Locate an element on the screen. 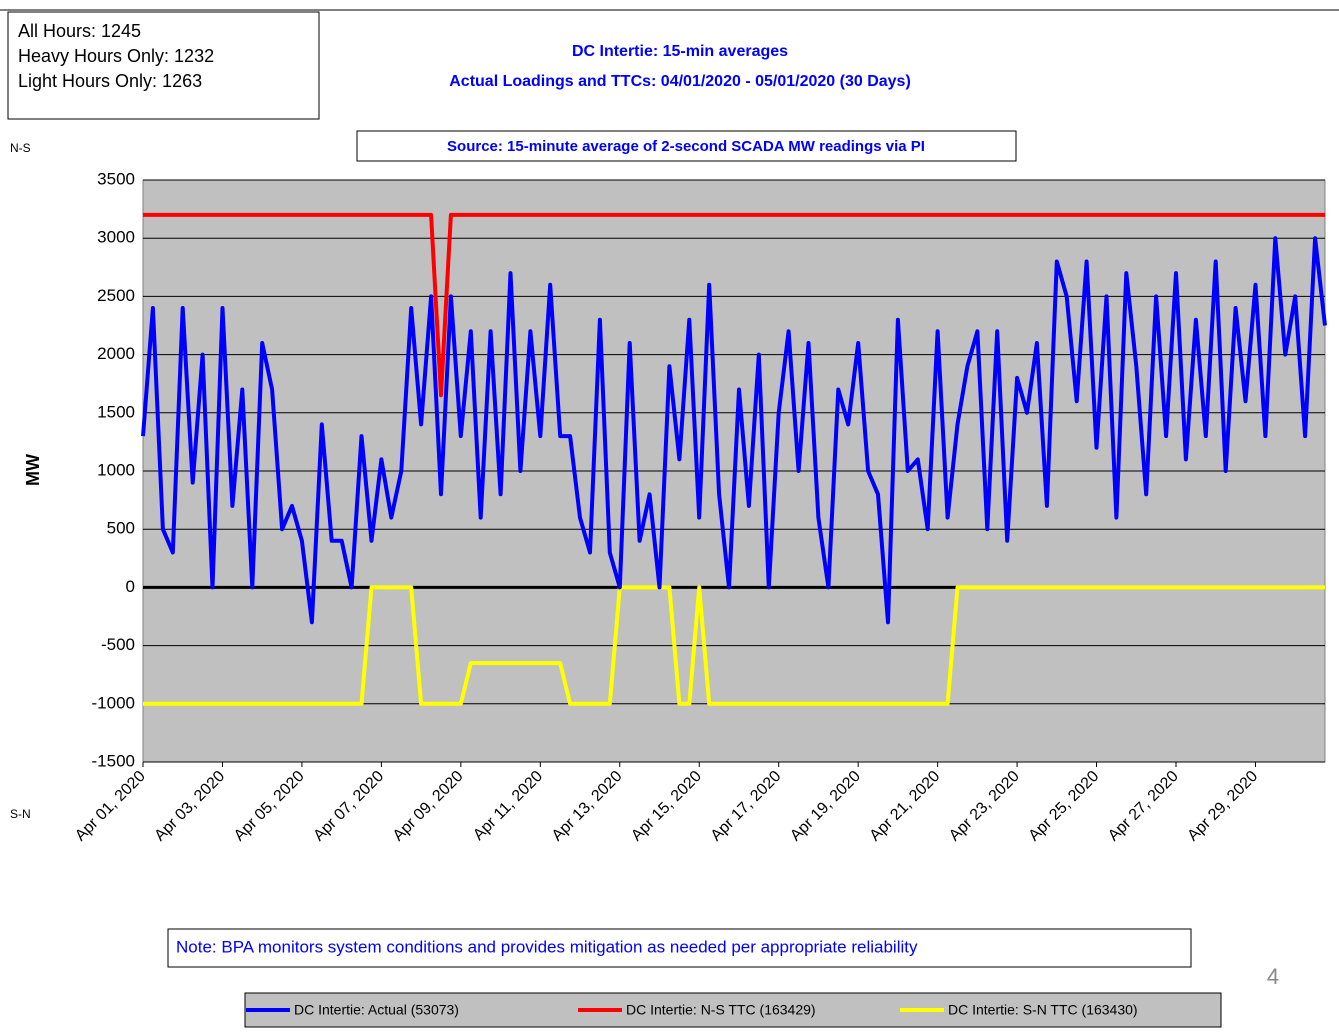 This screenshot has width=1339, height=1033. x-tick-label: Apr 03, 2020 is located at coordinates (189, 806).